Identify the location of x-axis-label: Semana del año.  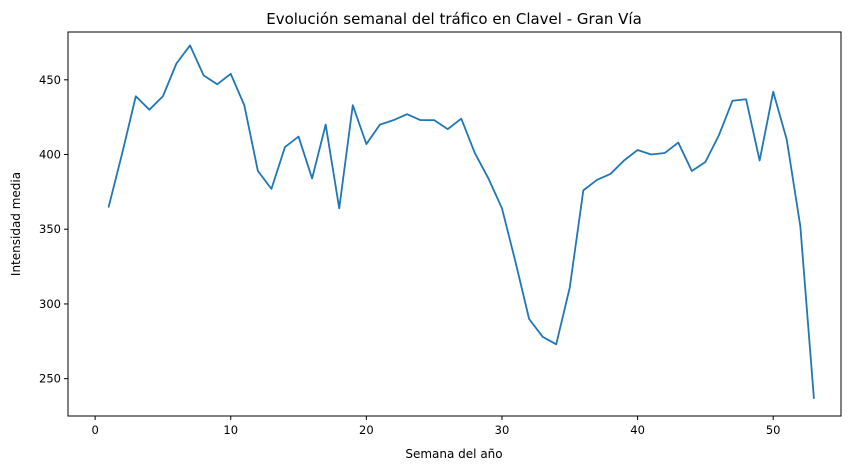
(453, 454).